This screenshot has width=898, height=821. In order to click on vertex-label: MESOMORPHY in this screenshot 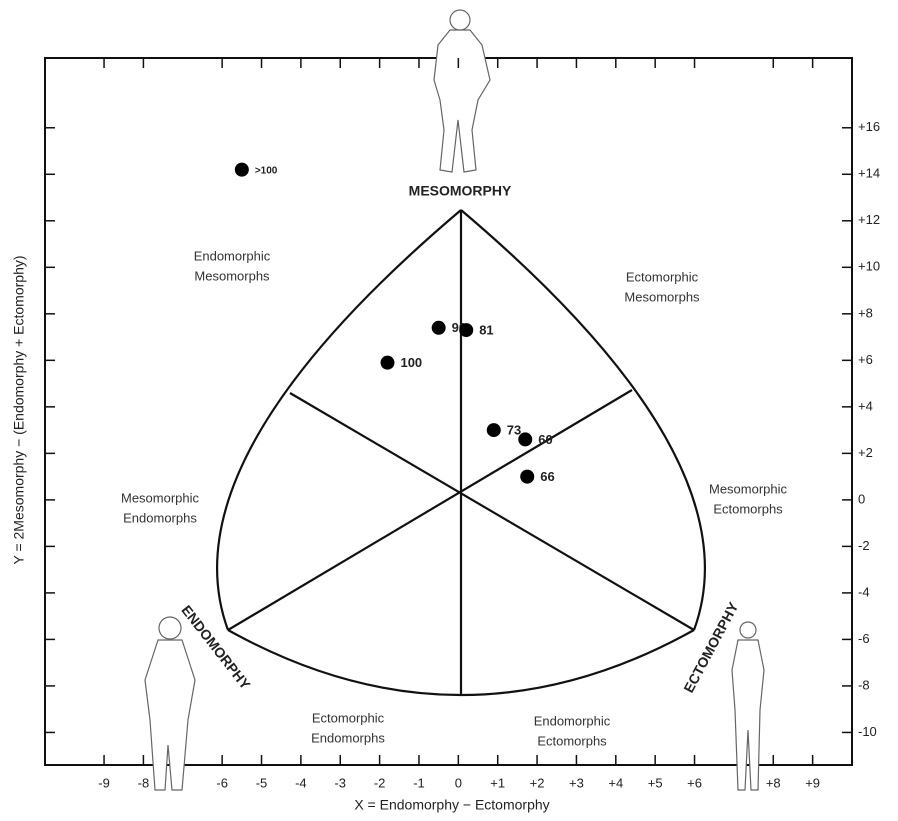, I will do `click(460, 191)`.